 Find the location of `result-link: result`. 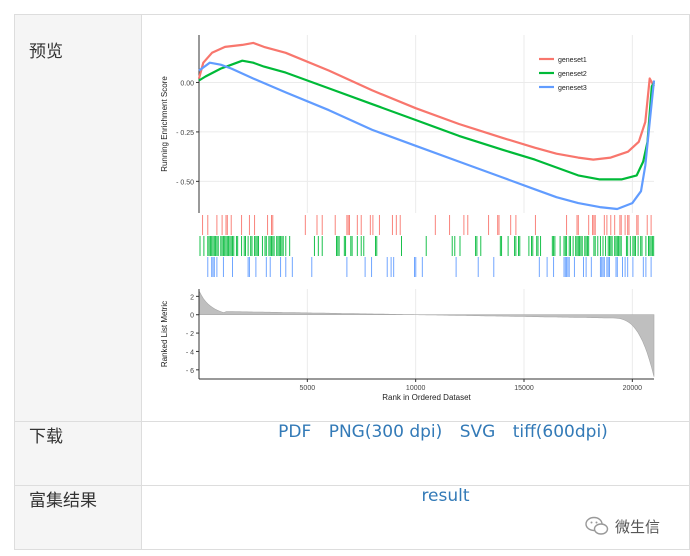

result-link: result is located at coordinates (445, 496).